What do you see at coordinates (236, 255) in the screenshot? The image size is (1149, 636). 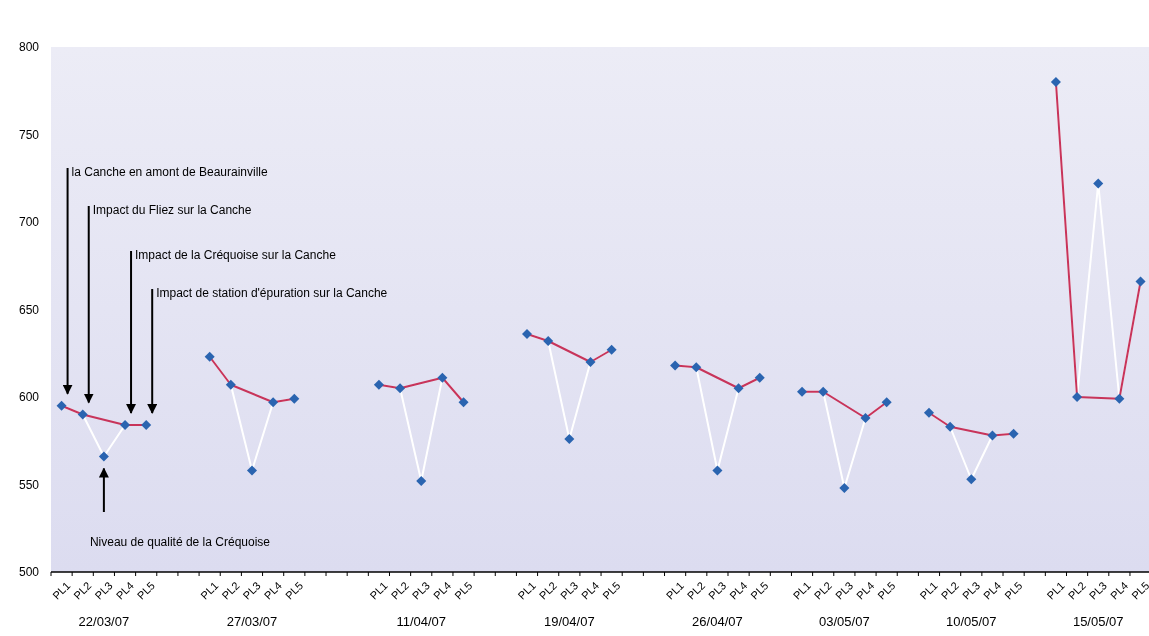 I see `annotation: Impact de la Créquoise sur la Canche` at bounding box center [236, 255].